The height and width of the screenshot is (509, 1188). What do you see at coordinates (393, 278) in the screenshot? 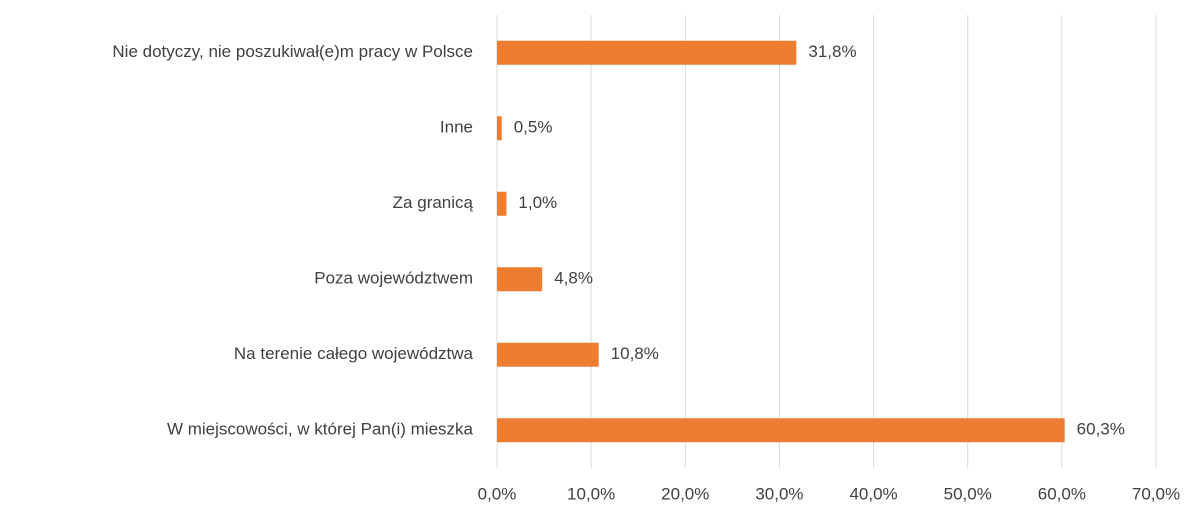
I see `y-tick-label: Poza województwem` at bounding box center [393, 278].